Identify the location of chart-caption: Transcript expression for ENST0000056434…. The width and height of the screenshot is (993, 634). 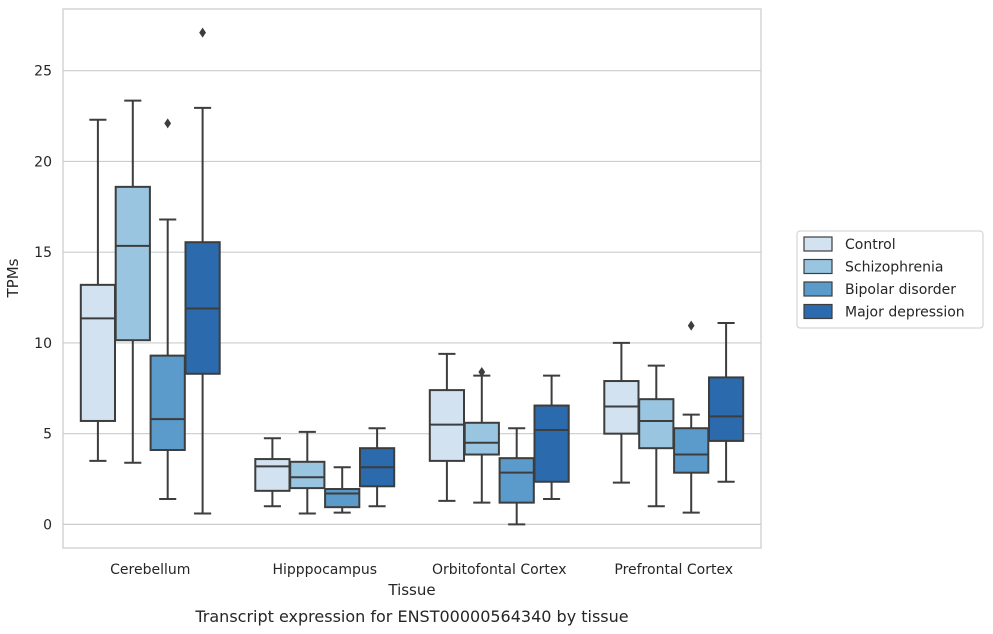
(411, 616).